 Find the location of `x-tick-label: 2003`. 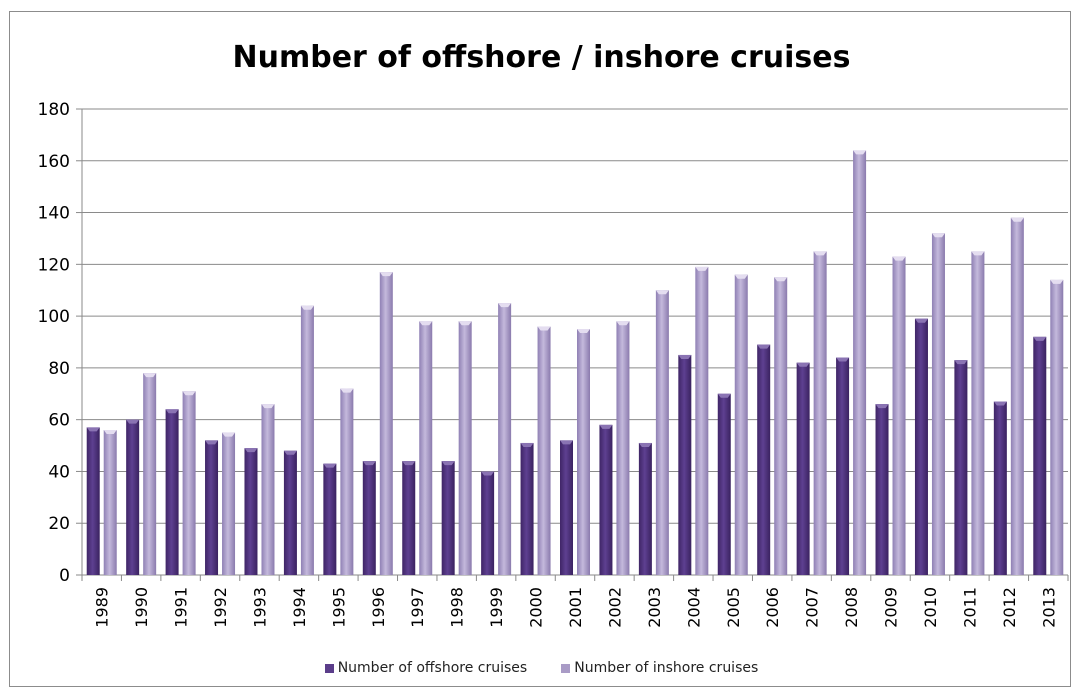

x-tick-label: 2003 is located at coordinates (654, 607).